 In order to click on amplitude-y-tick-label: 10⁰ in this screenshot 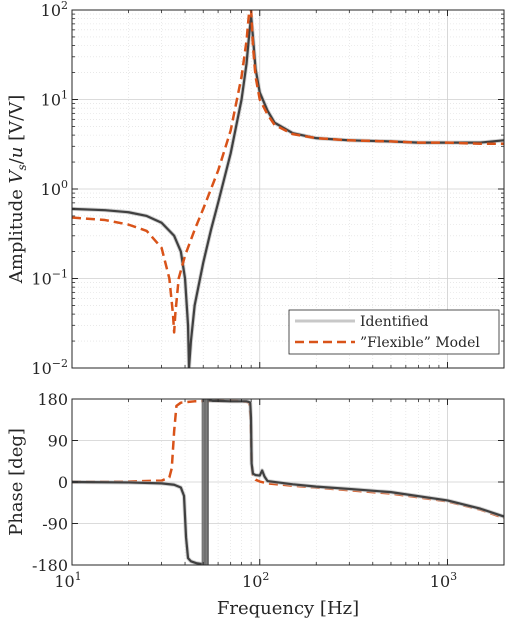, I will do `click(54, 188)`.